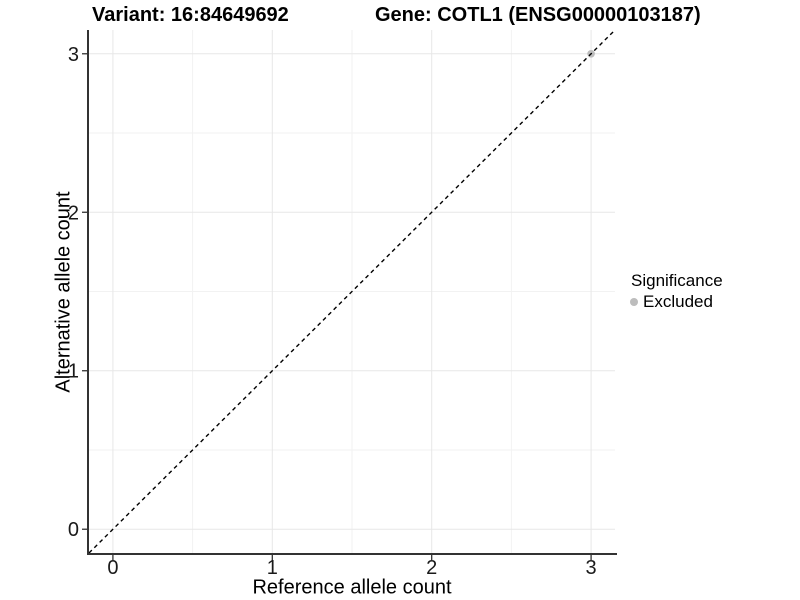 Image resolution: width=800 pixels, height=600 pixels. I want to click on legend-item-label: Excluded, so click(678, 301).